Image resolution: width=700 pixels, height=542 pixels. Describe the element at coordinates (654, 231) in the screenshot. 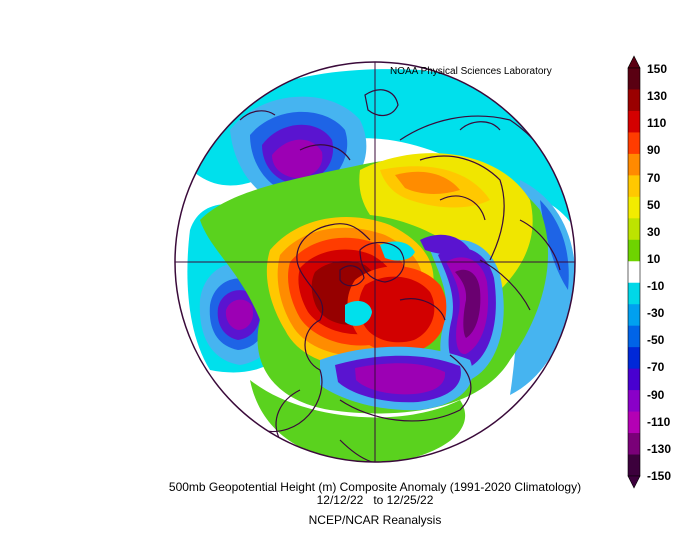

I see `colorbar-label: 30` at that location.